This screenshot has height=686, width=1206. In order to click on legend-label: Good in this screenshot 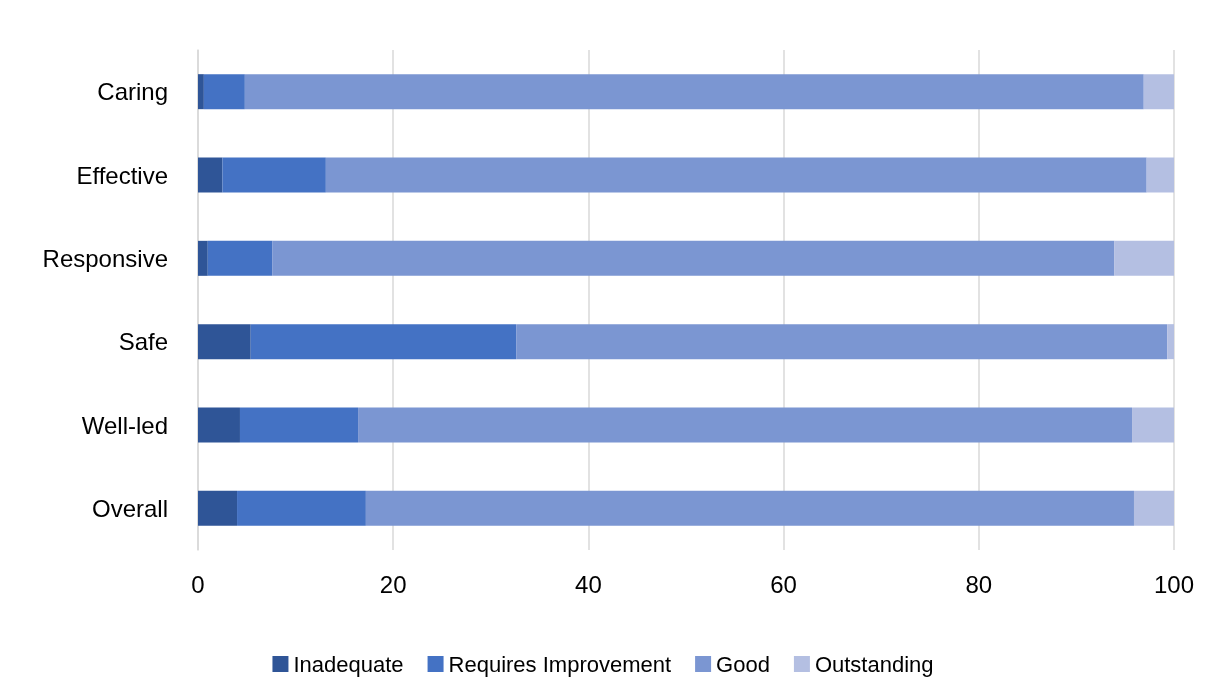, I will do `click(743, 664)`.